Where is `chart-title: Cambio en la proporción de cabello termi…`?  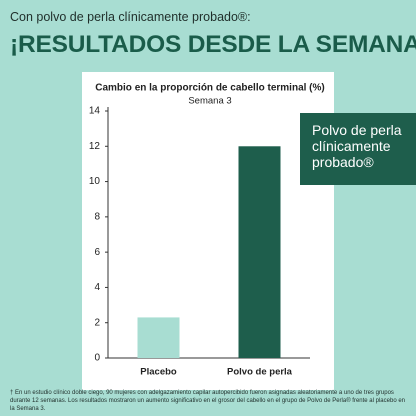
chart-title: Cambio en la proporción de cabello termi… is located at coordinates (209, 88).